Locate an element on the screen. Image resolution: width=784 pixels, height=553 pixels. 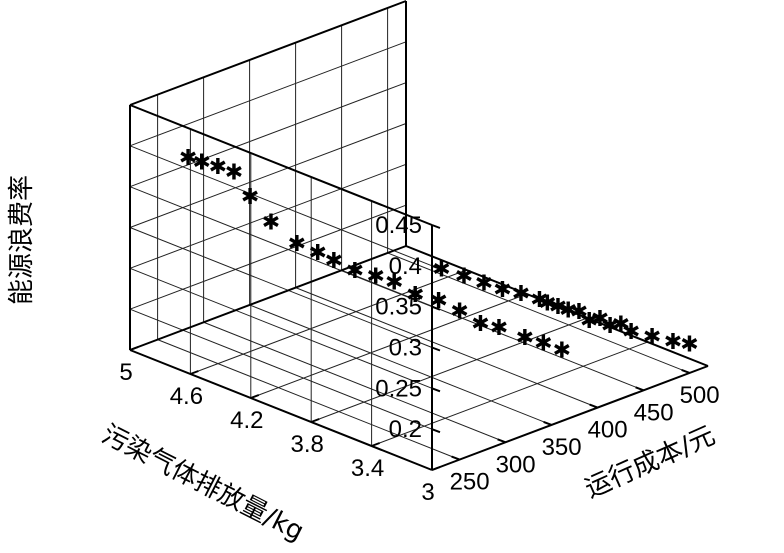
z-tick-label: 0.25 is located at coordinates (398, 388).